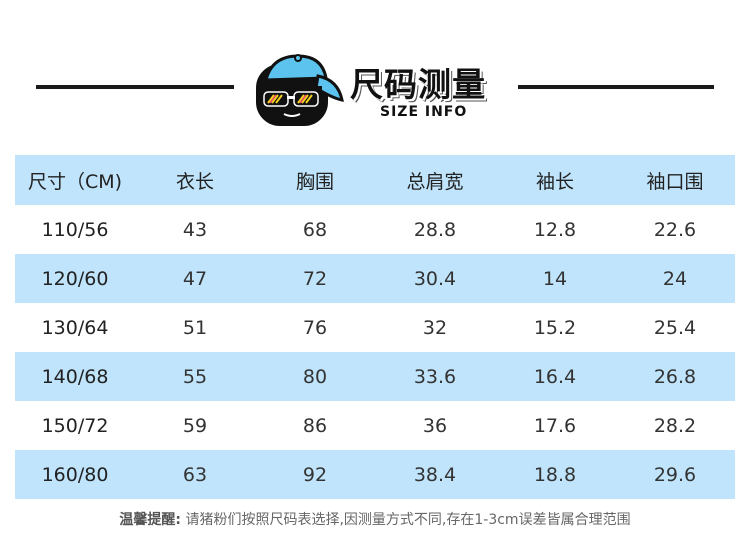 Image resolution: width=750 pixels, height=558 pixels. Describe the element at coordinates (675, 327) in the screenshot. I see `table-cell: 25.4` at that location.